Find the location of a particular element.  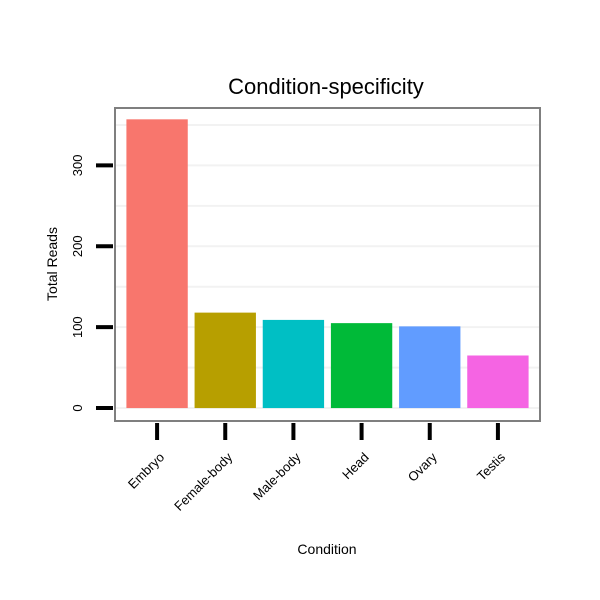

y-tick-label: 300 is located at coordinates (77, 166).